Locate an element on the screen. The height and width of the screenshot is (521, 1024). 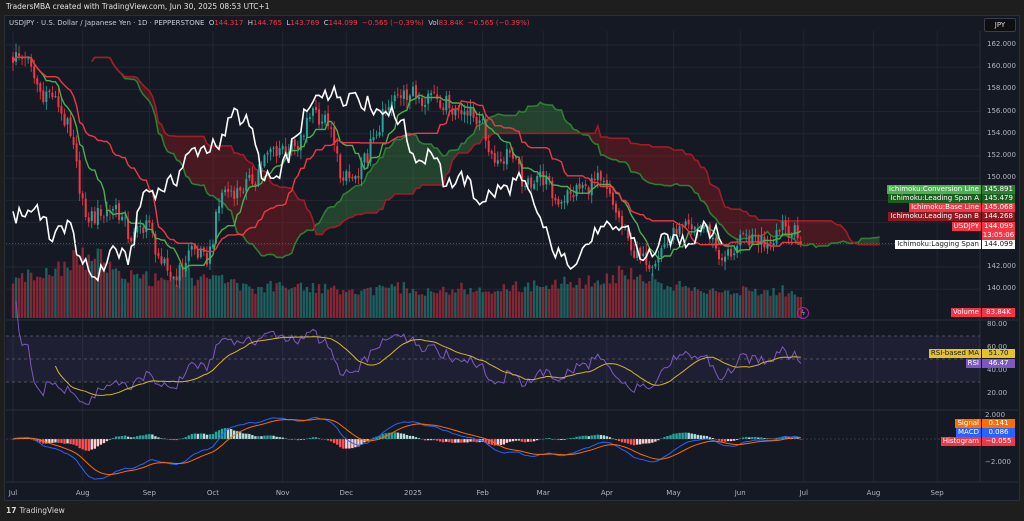
lightning-icon: ϟ is located at coordinates (803, 313).